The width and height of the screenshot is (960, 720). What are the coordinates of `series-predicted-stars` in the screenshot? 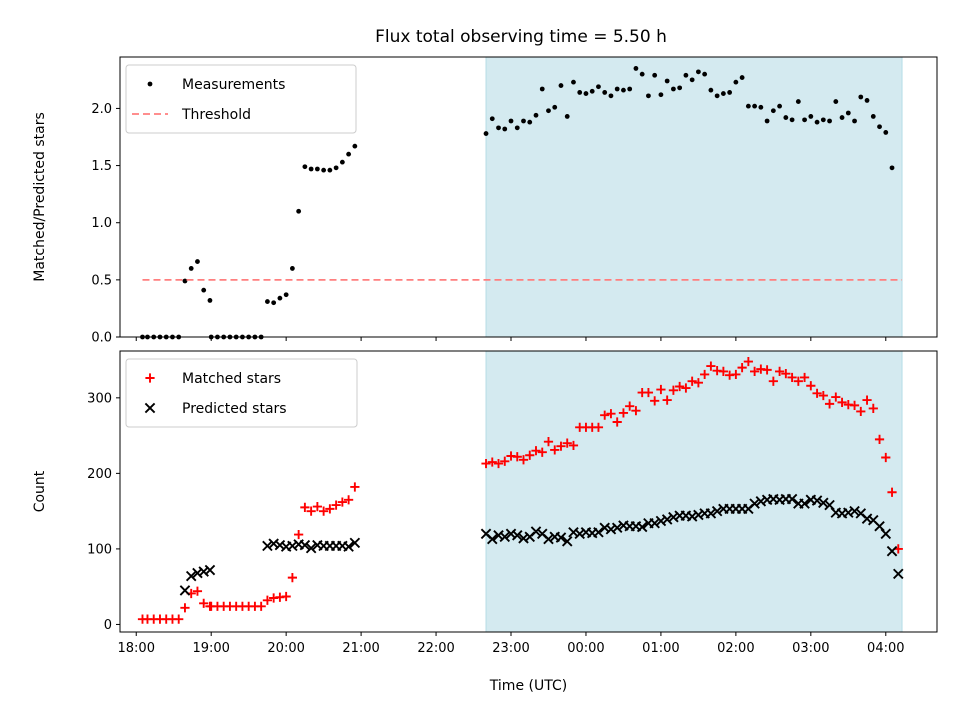 It's located at (541, 544).